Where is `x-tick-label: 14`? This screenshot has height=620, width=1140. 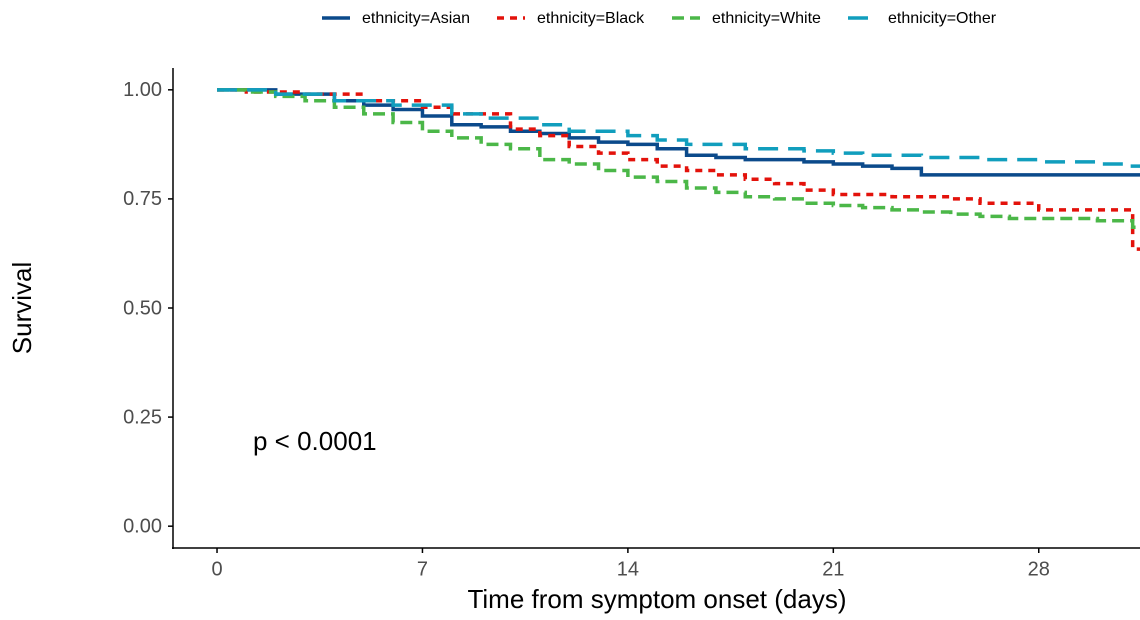
x-tick-label: 14 is located at coordinates (628, 569).